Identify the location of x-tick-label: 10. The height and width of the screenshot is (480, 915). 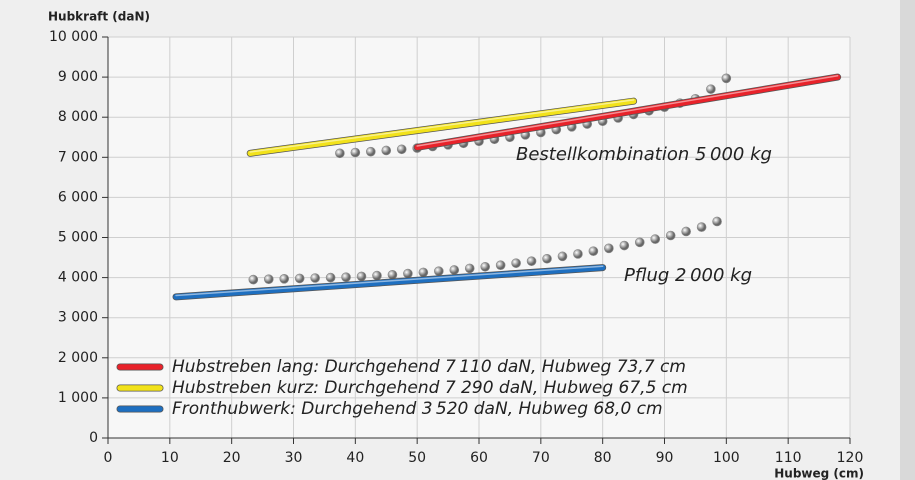
(170, 458).